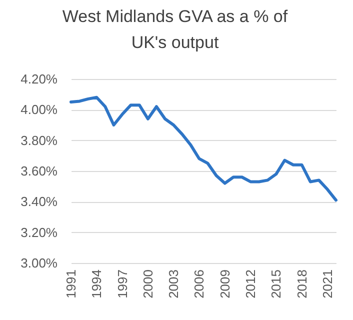 This screenshot has width=353, height=320. I want to click on y-tick-label: 3.20%, so click(39, 232).